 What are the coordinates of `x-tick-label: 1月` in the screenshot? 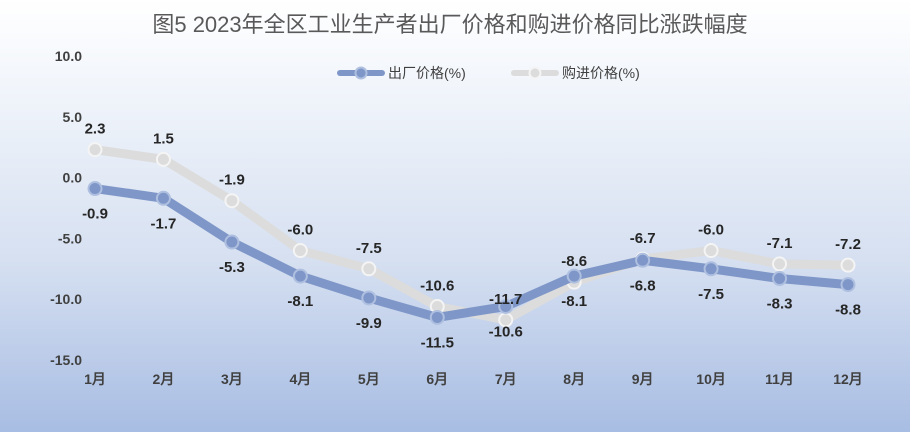 It's located at (95, 379).